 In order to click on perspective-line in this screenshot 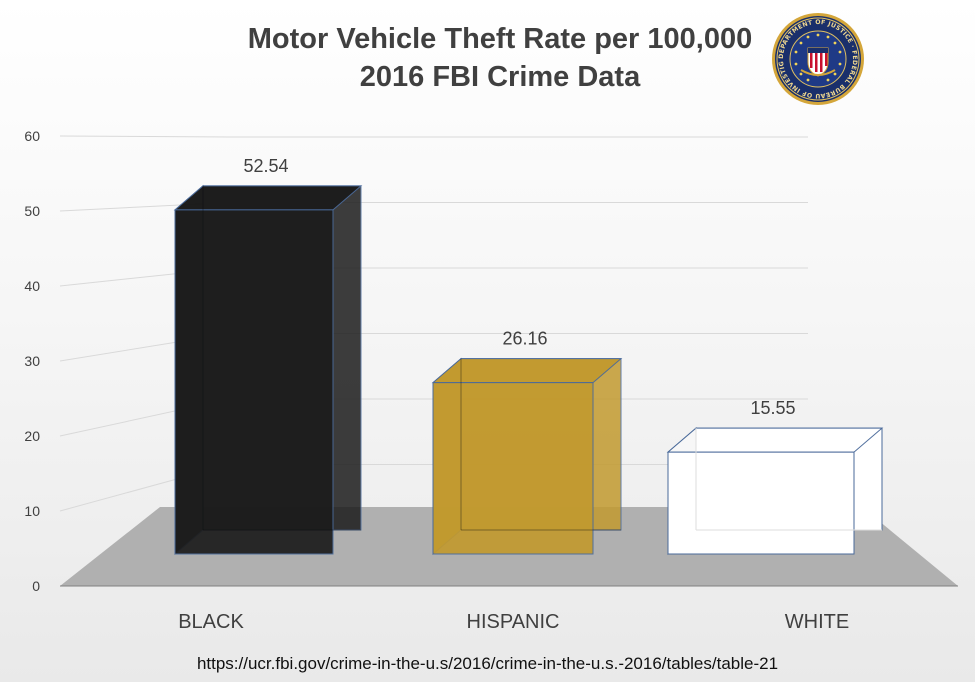, I will do `click(145, 136)`.